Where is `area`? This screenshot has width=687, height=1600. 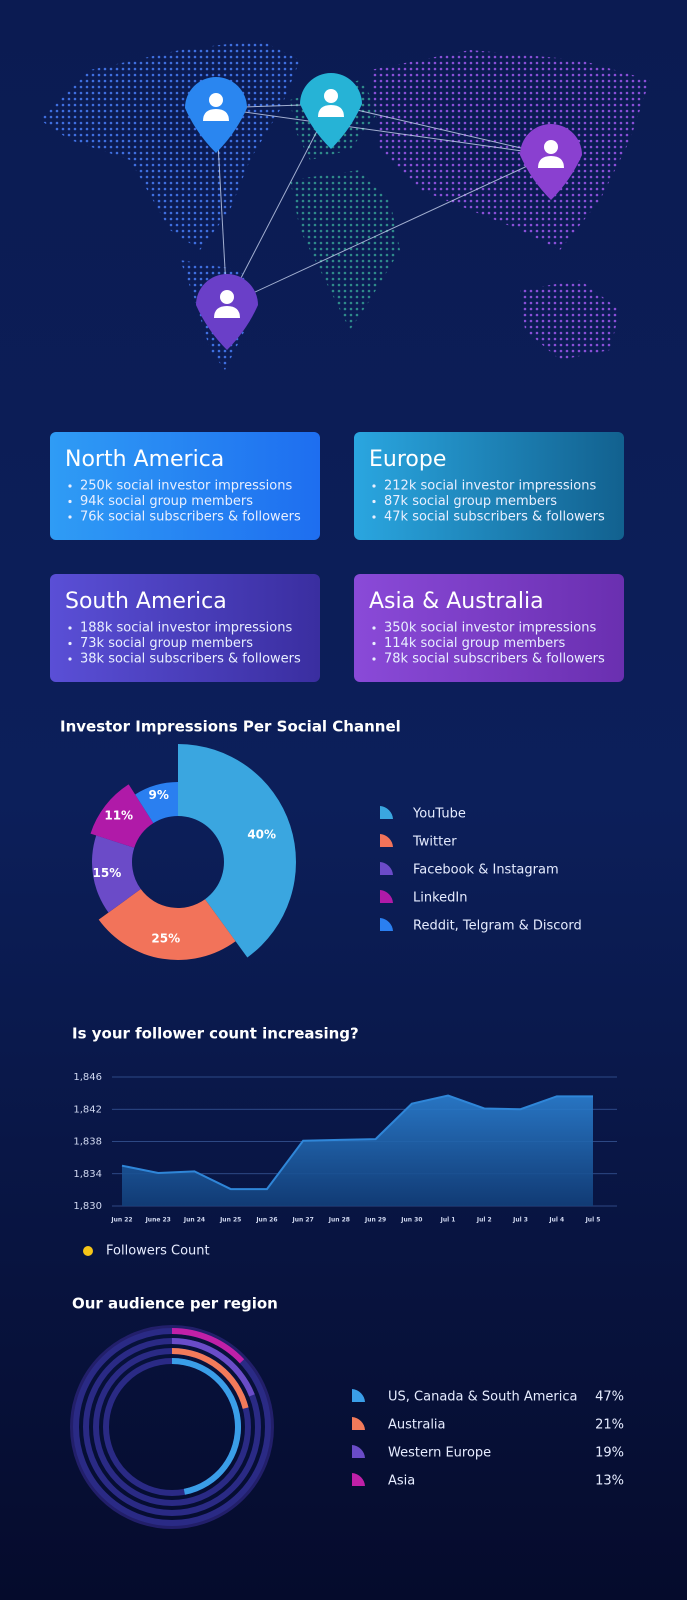
area is located at coordinates (357, 1150).